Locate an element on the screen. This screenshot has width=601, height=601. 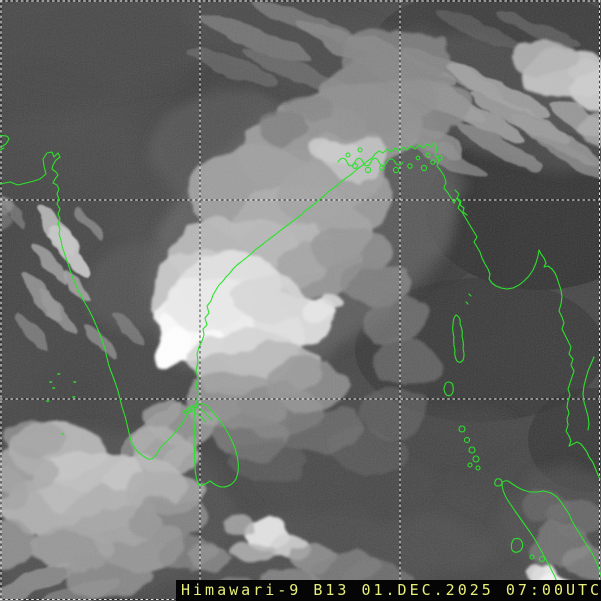
lakshadweep-islands is located at coordinates (61, 404).